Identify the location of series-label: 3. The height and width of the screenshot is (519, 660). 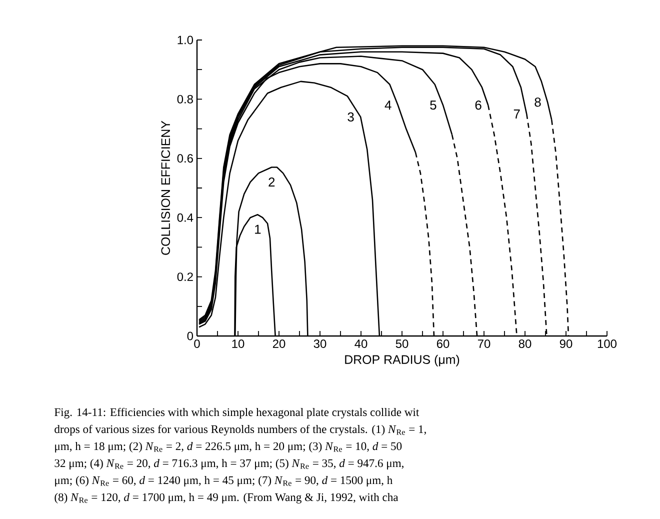
(351, 117).